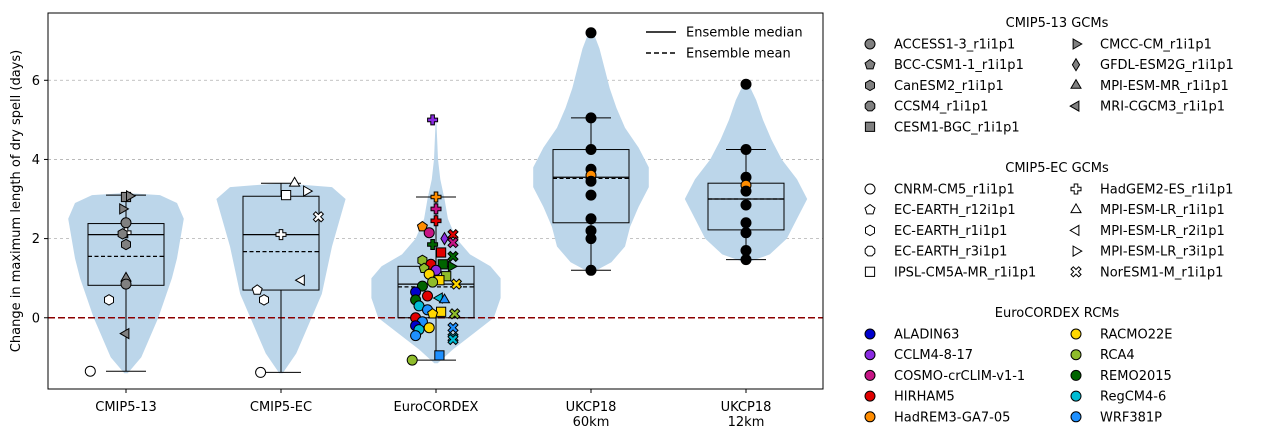  What do you see at coordinates (1162, 252) in the screenshot?
I see `legend-item-label: MPI-ESM-LR_r3i1p1` at bounding box center [1162, 252].